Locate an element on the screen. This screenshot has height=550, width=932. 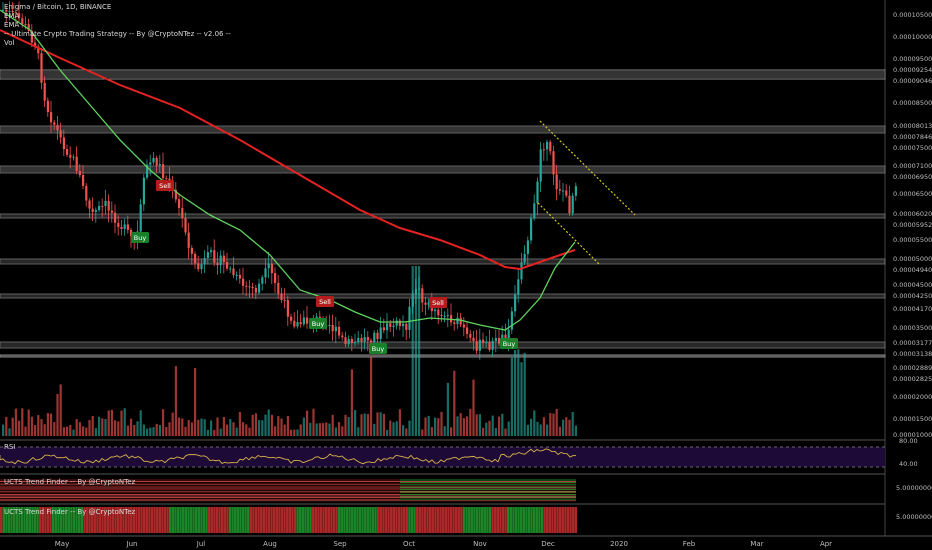
indicator-ema-slow: EMA is located at coordinates (12, 25).